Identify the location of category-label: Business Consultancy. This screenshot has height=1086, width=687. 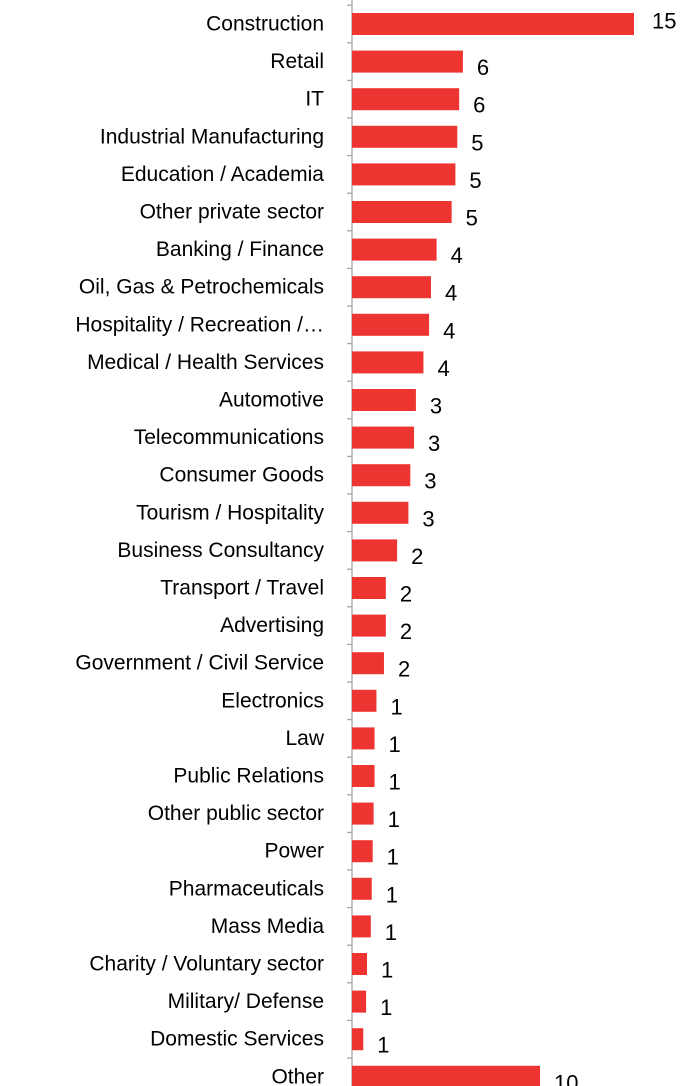
(220, 550).